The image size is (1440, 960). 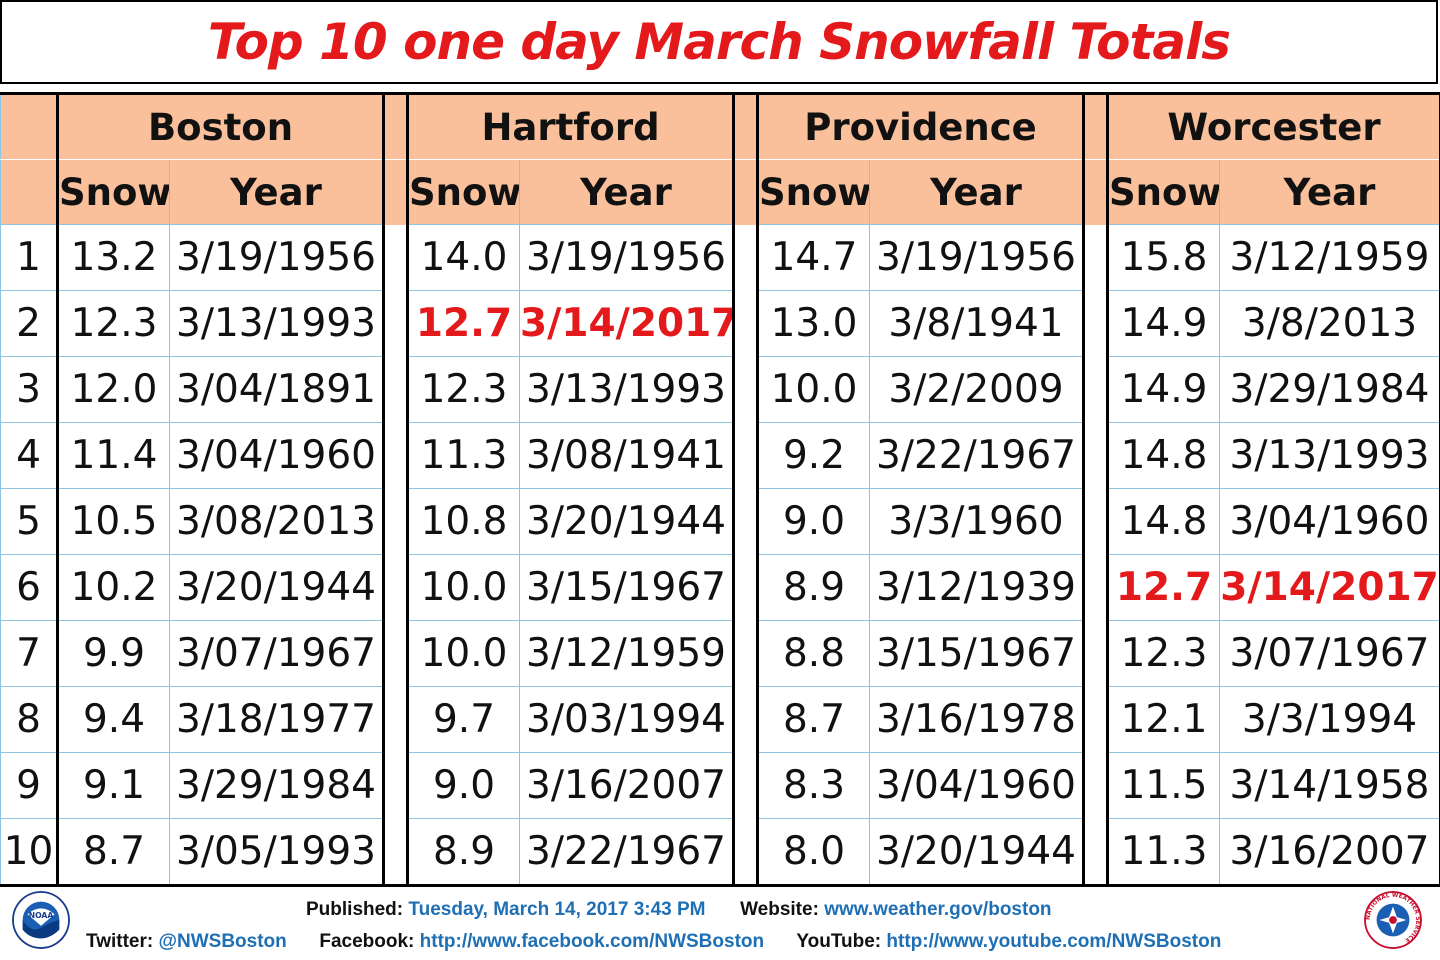 What do you see at coordinates (592, 941) in the screenshot?
I see `facebook-link: http://www.facebook.com/NWSBoston` at bounding box center [592, 941].